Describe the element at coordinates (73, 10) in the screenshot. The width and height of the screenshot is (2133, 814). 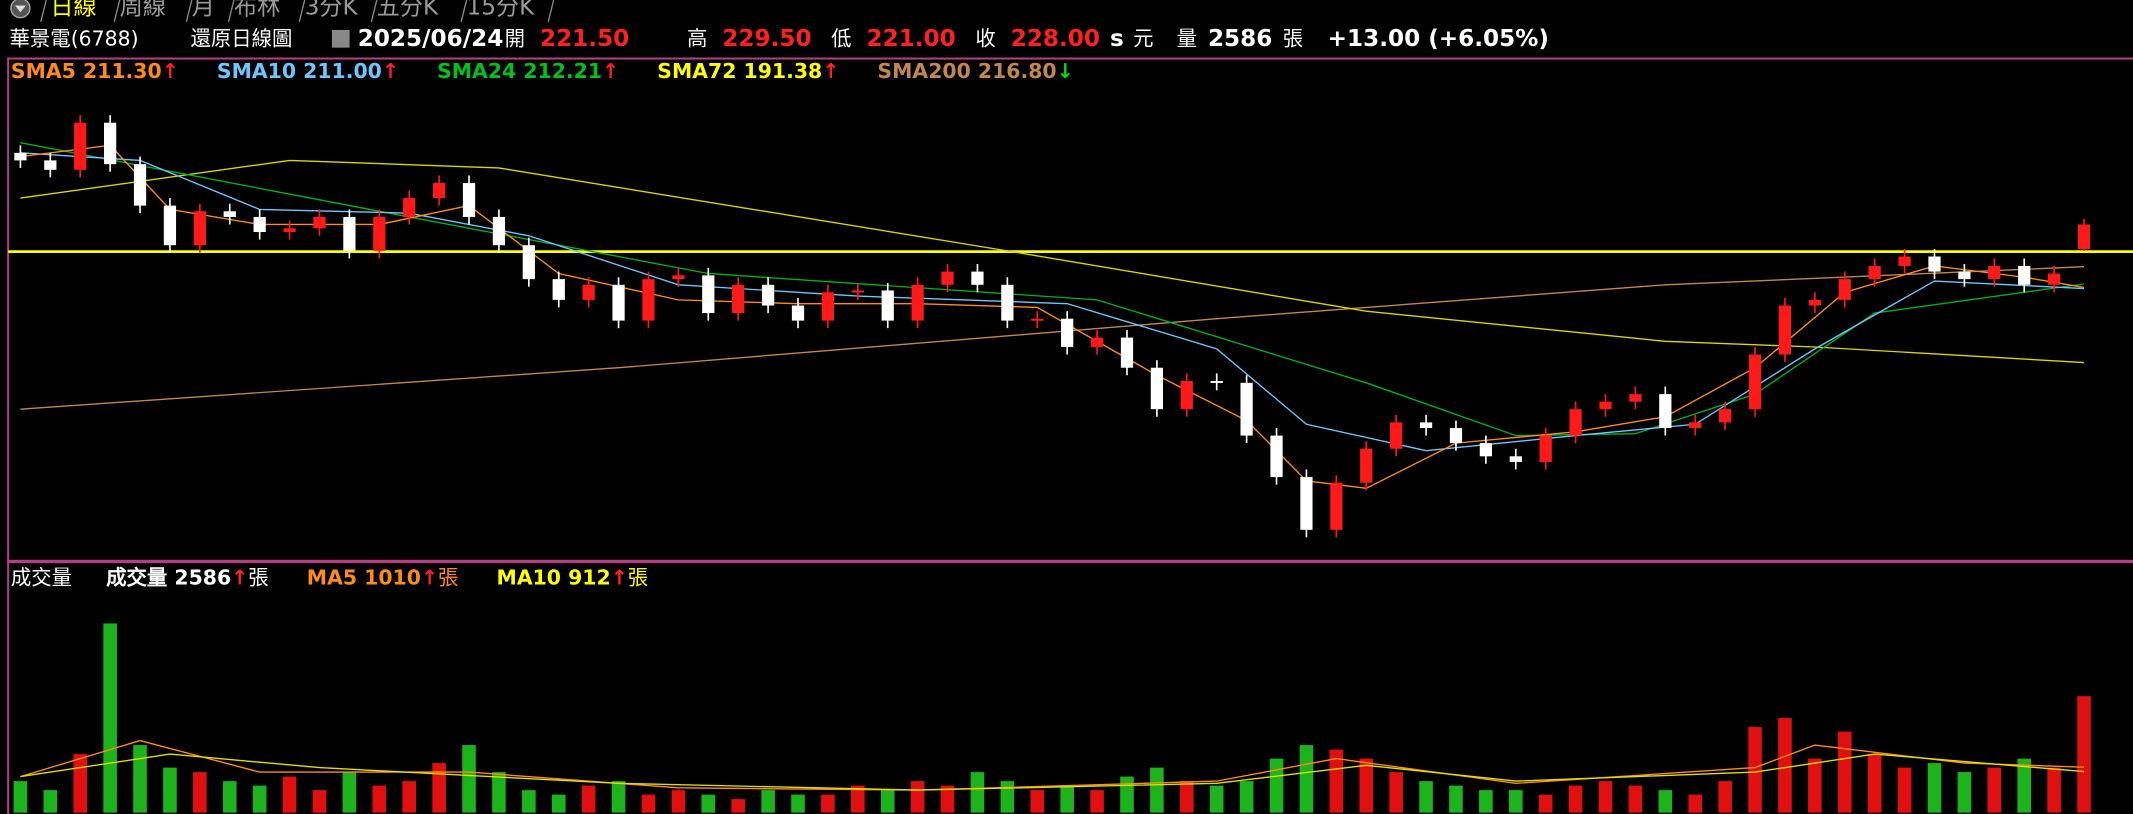
I see `tab: 日線` at that location.